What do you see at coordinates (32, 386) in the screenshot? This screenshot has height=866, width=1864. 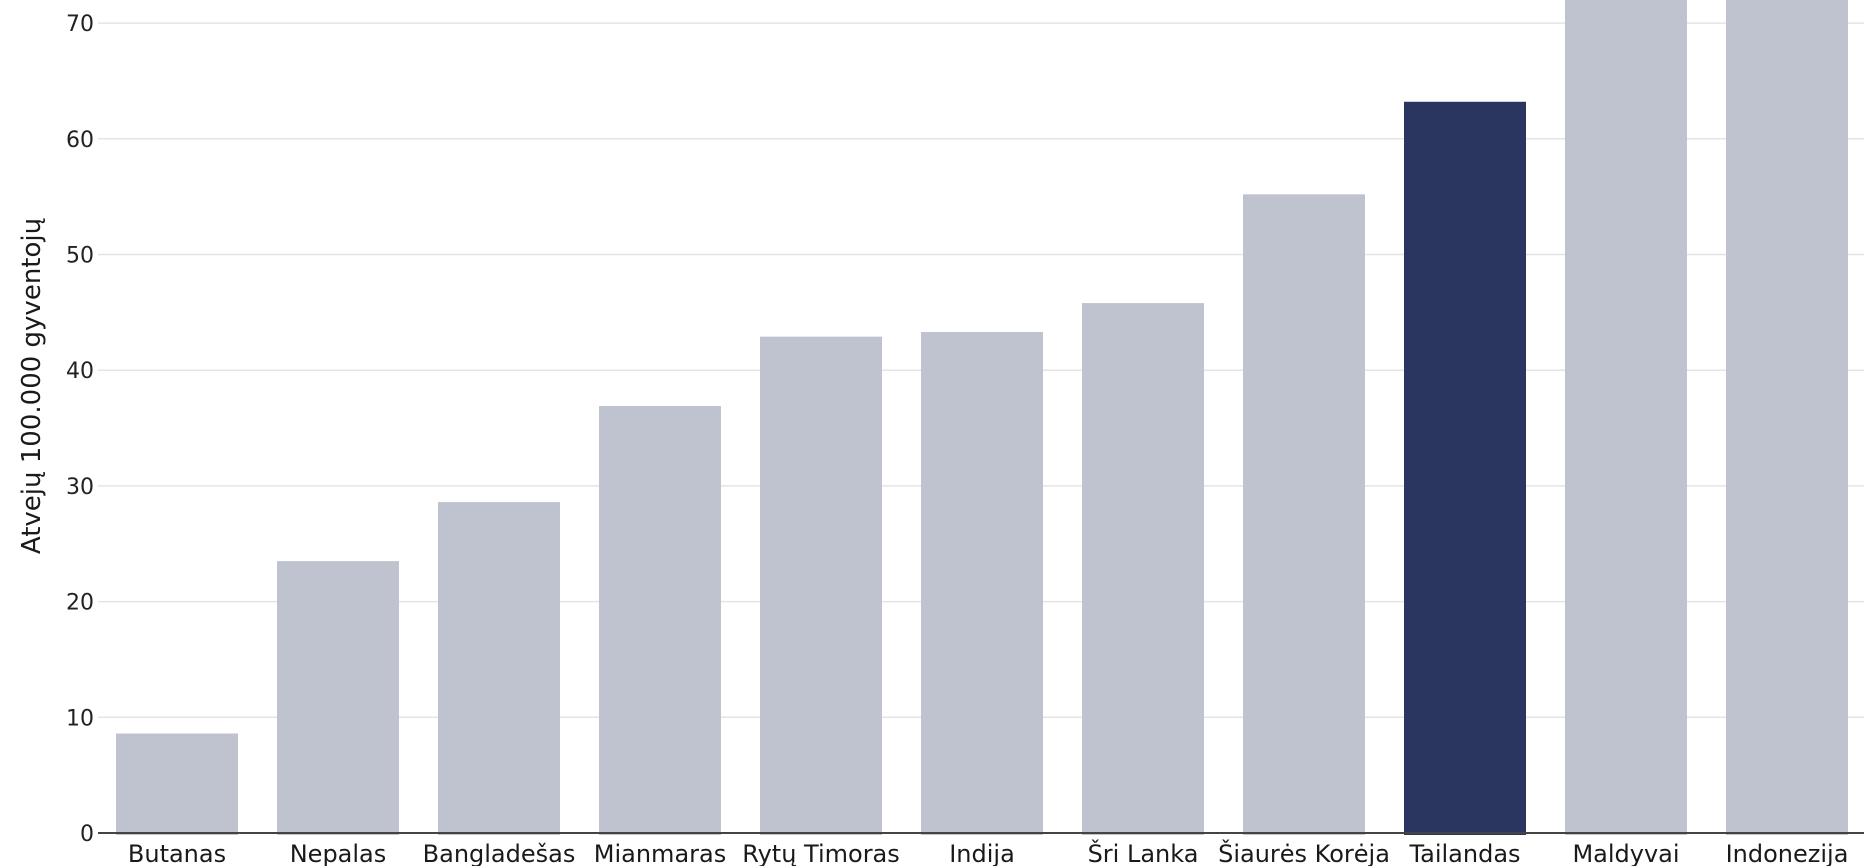 I see `y-axis-title: Atvejų 100.000 gyventojų` at bounding box center [32, 386].